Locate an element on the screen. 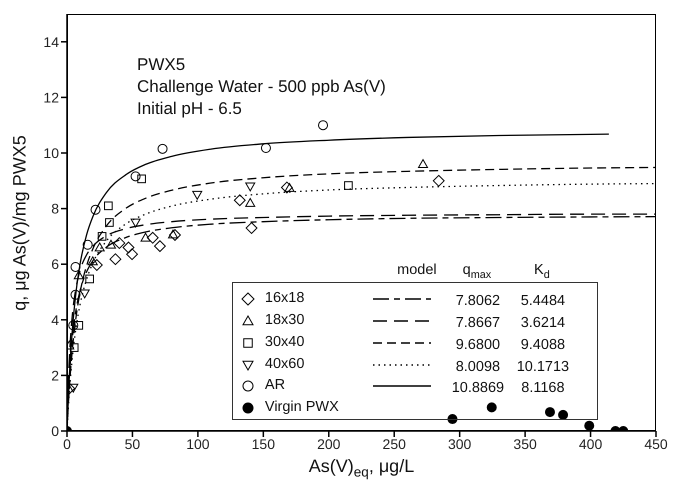  x-tick-label: 450 is located at coordinates (656, 444).